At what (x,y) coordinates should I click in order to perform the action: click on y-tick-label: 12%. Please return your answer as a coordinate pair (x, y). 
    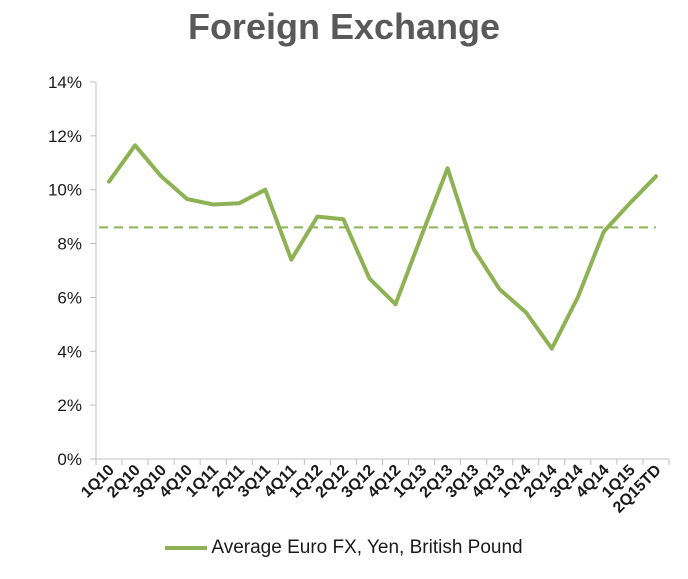
    Looking at the image, I should click on (65, 136).